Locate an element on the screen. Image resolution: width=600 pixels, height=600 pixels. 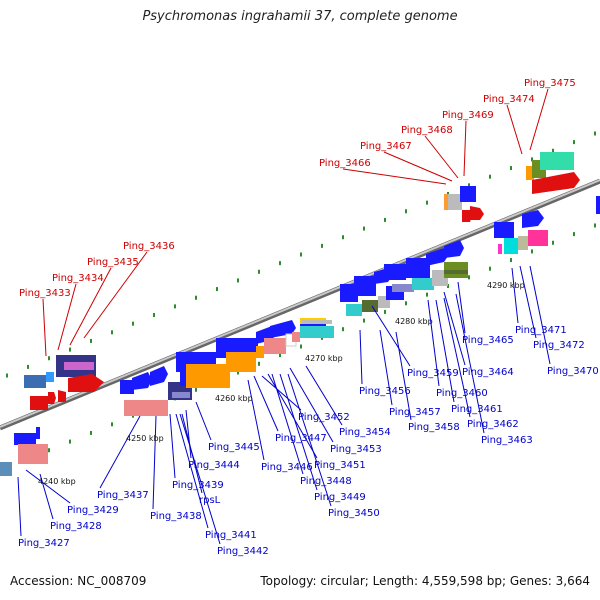
gene-label: Ping_3449 is located at coordinates (340, 497).